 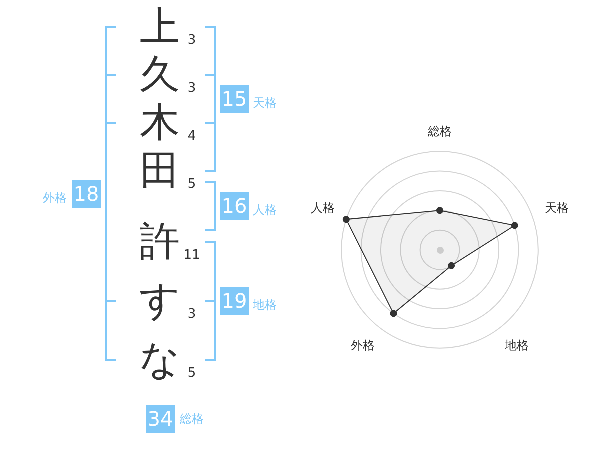 What do you see at coordinates (265, 210) in the screenshot?
I see `category-label: 人格` at bounding box center [265, 210].